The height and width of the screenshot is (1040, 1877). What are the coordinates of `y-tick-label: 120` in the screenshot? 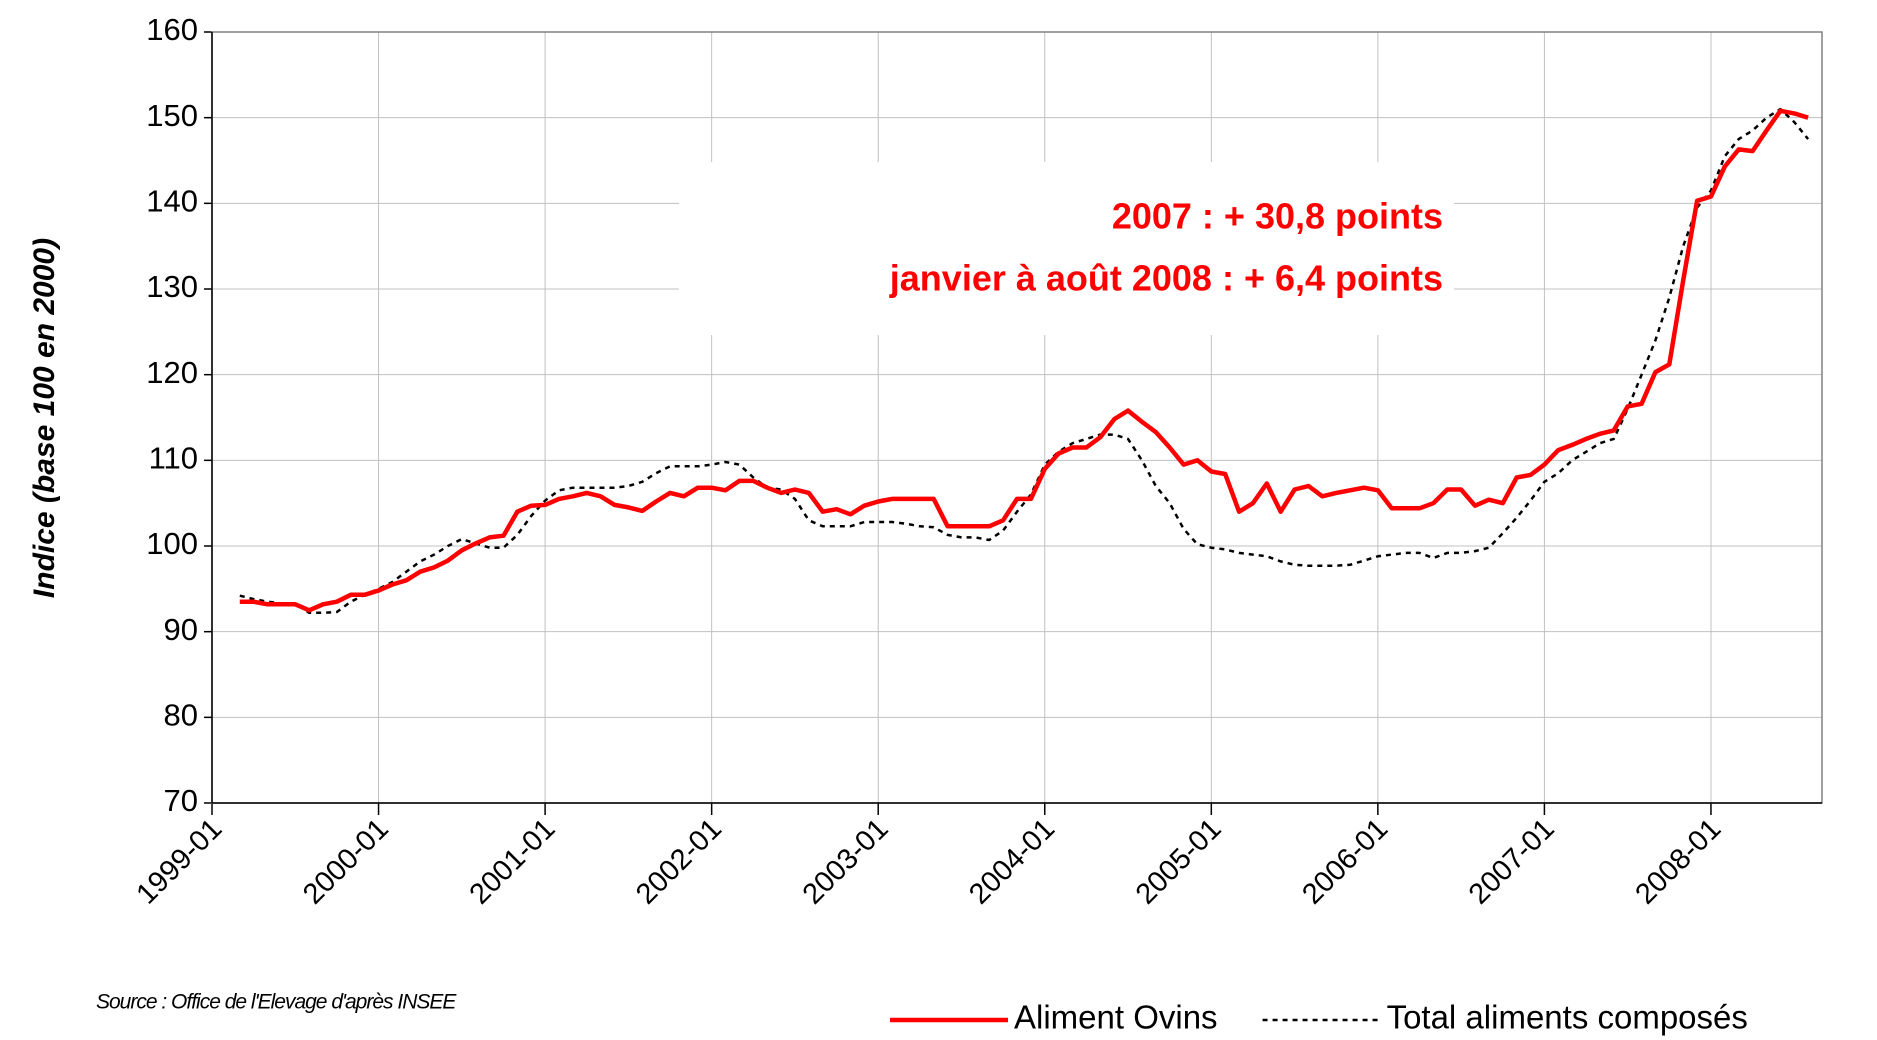 It's located at (172, 372).